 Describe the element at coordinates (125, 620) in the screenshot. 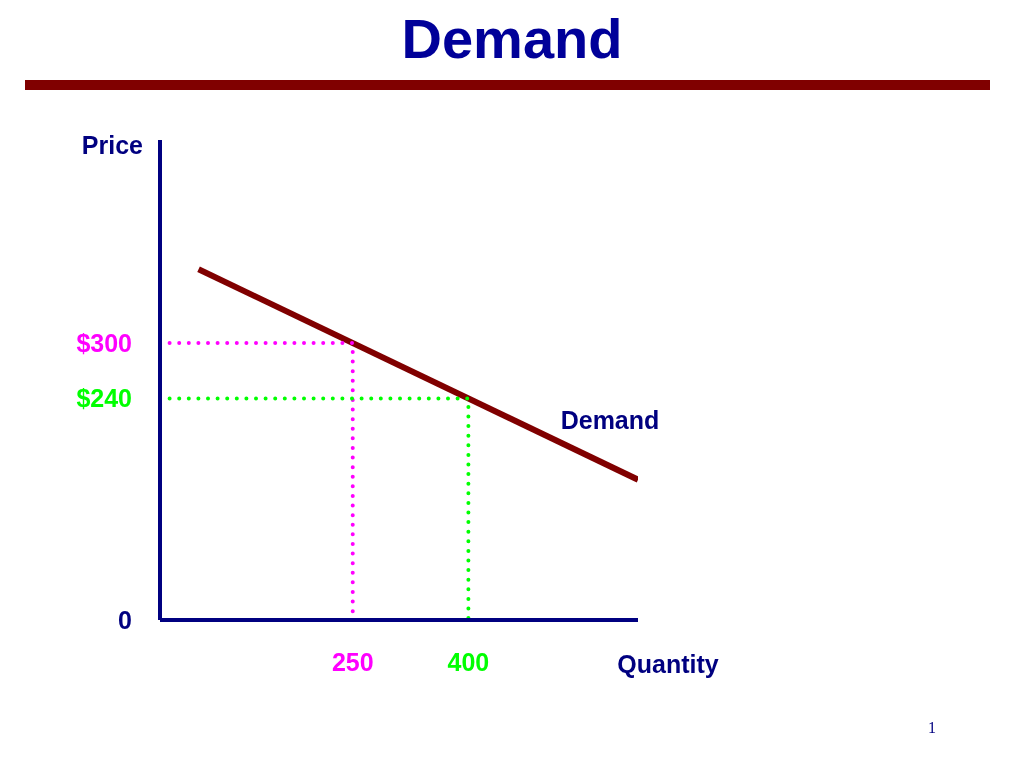

I see `y-tick-label: 0` at that location.